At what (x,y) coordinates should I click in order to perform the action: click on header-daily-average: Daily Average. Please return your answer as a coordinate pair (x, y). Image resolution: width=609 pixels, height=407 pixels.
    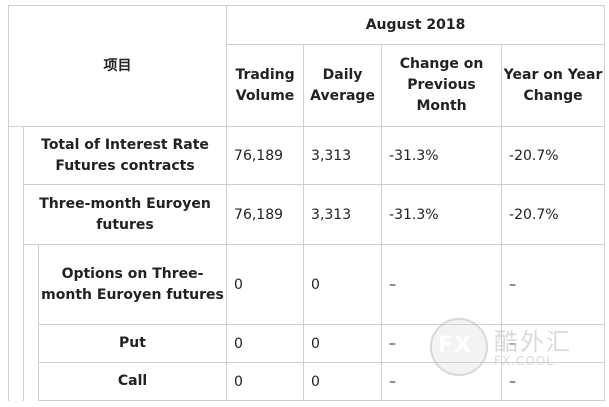
    Looking at the image, I should click on (343, 85).